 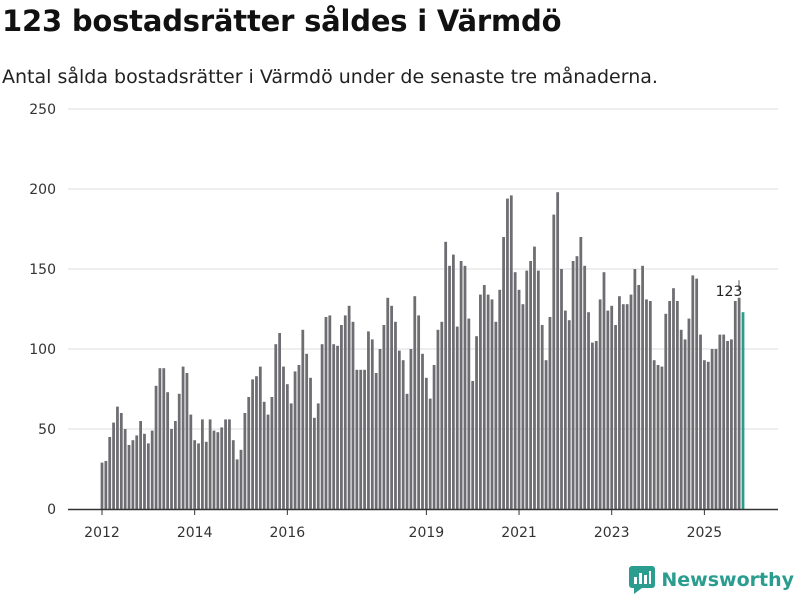 What do you see at coordinates (727, 580) in the screenshot?
I see `brand-name: Newsworthy` at bounding box center [727, 580].